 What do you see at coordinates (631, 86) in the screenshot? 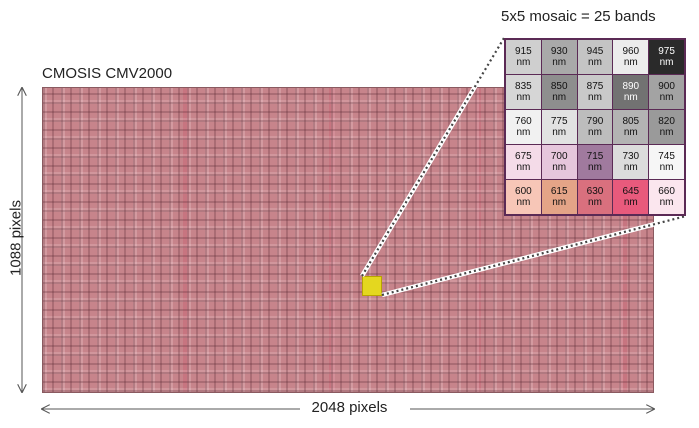
I see `band-wavelength-value: 890` at bounding box center [631, 86].